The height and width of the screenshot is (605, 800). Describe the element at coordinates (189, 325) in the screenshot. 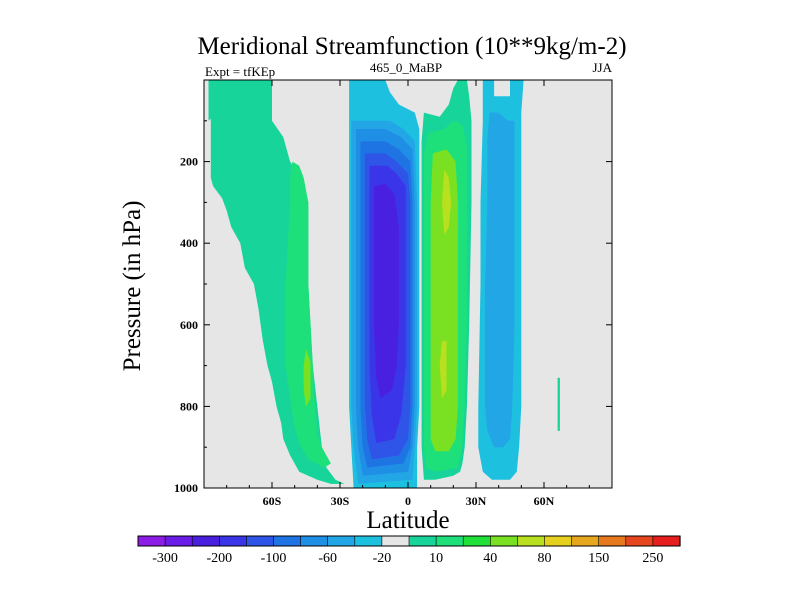

I see `y-tick-label: 600` at that location.